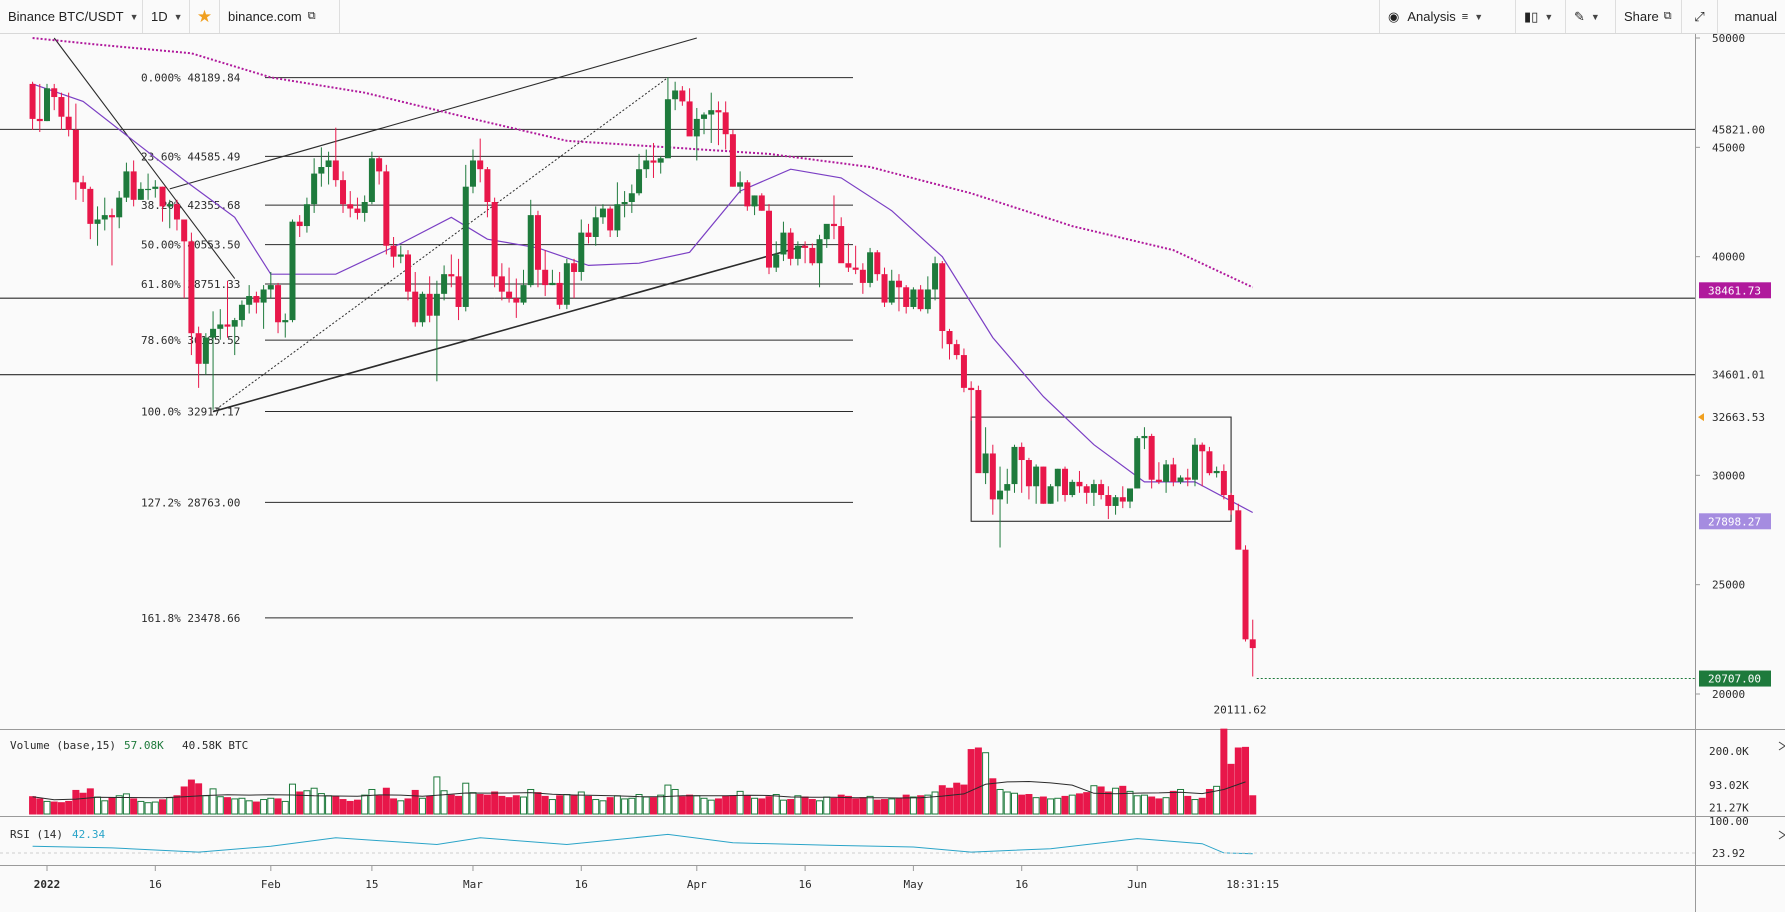 The image size is (1785, 912). Describe the element at coordinates (1579, 16) in the screenshot. I see `pencil-icon: ✎` at that location.